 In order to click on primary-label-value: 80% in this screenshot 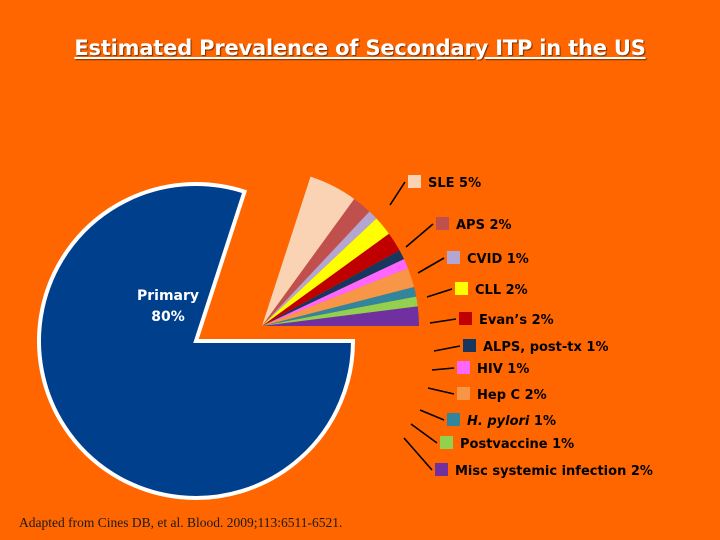, I will do `click(168, 317)`.